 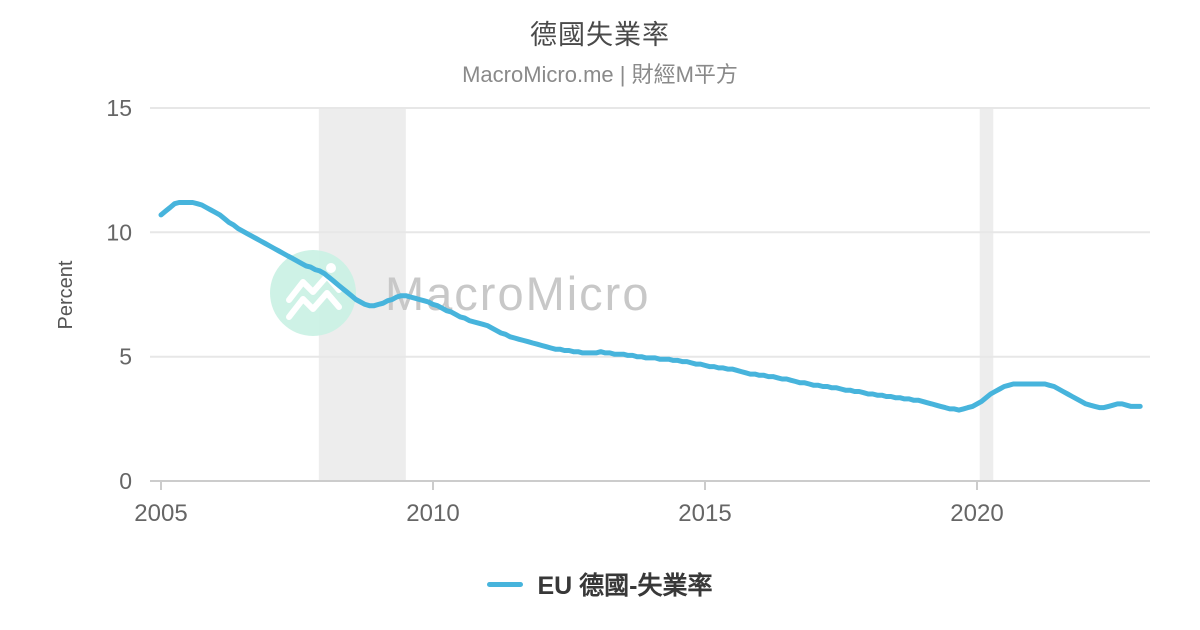 What do you see at coordinates (976, 513) in the screenshot?
I see `x-tick-label: 2020` at bounding box center [976, 513].